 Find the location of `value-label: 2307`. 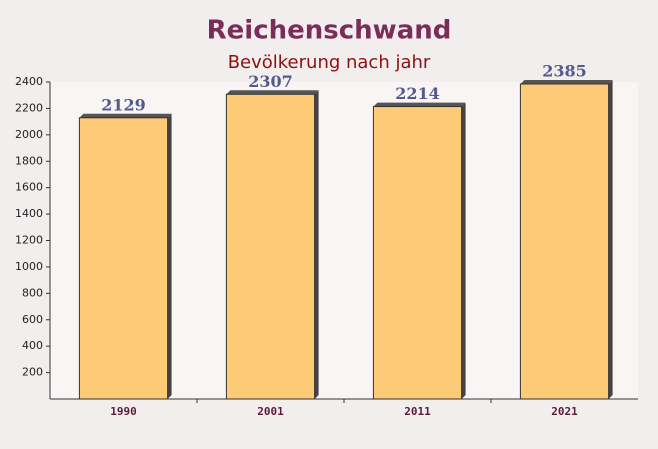

value-label: 2307 is located at coordinates (270, 81).